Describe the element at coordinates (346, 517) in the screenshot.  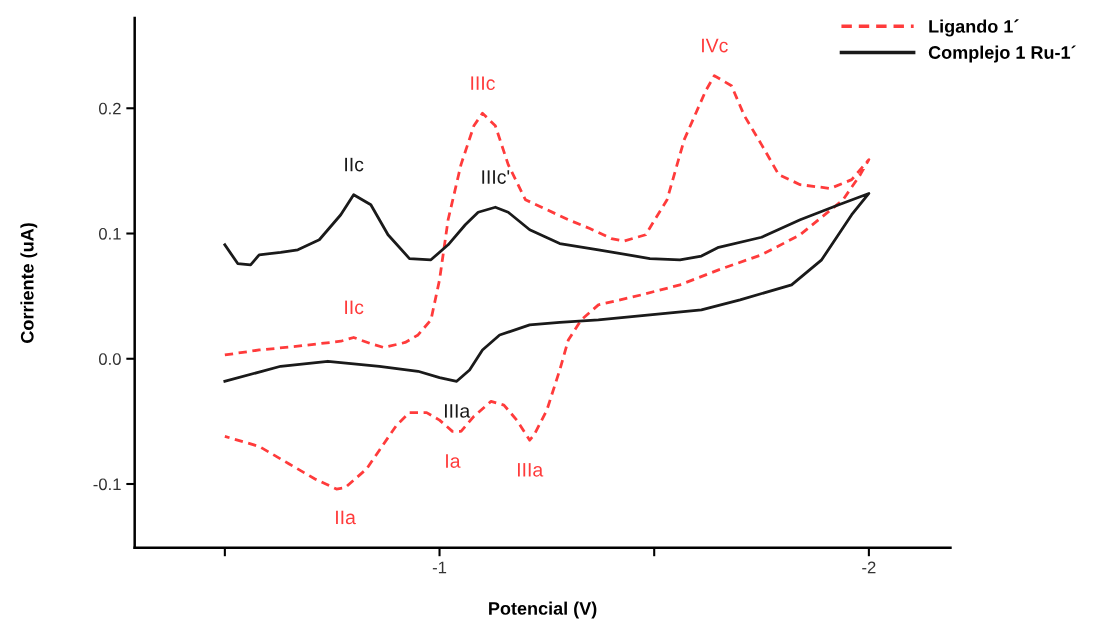
I see `annotation: IIa` at that location.